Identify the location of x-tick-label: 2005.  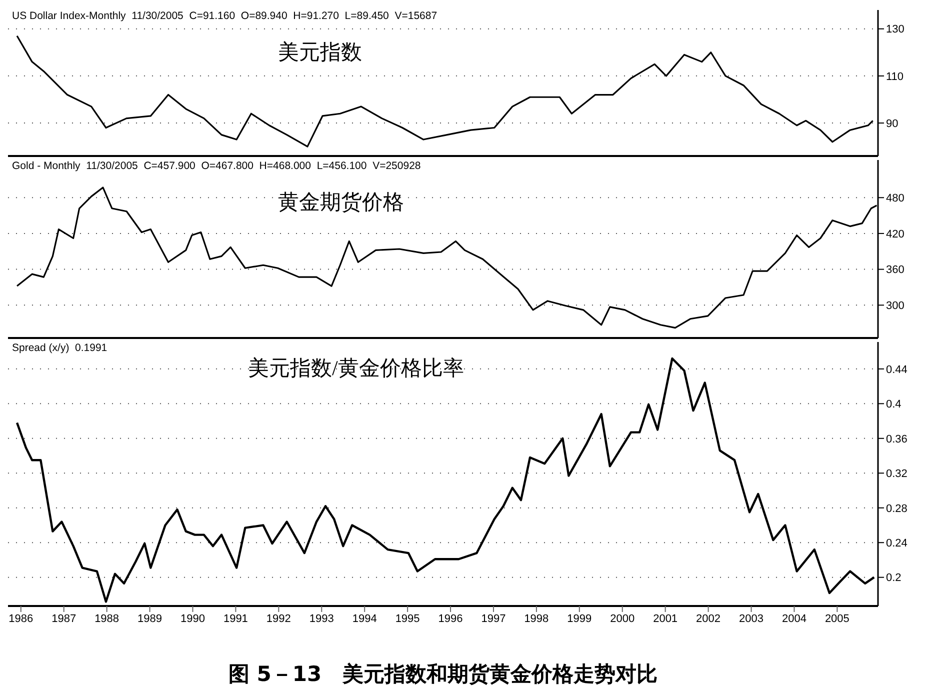
(837, 618).